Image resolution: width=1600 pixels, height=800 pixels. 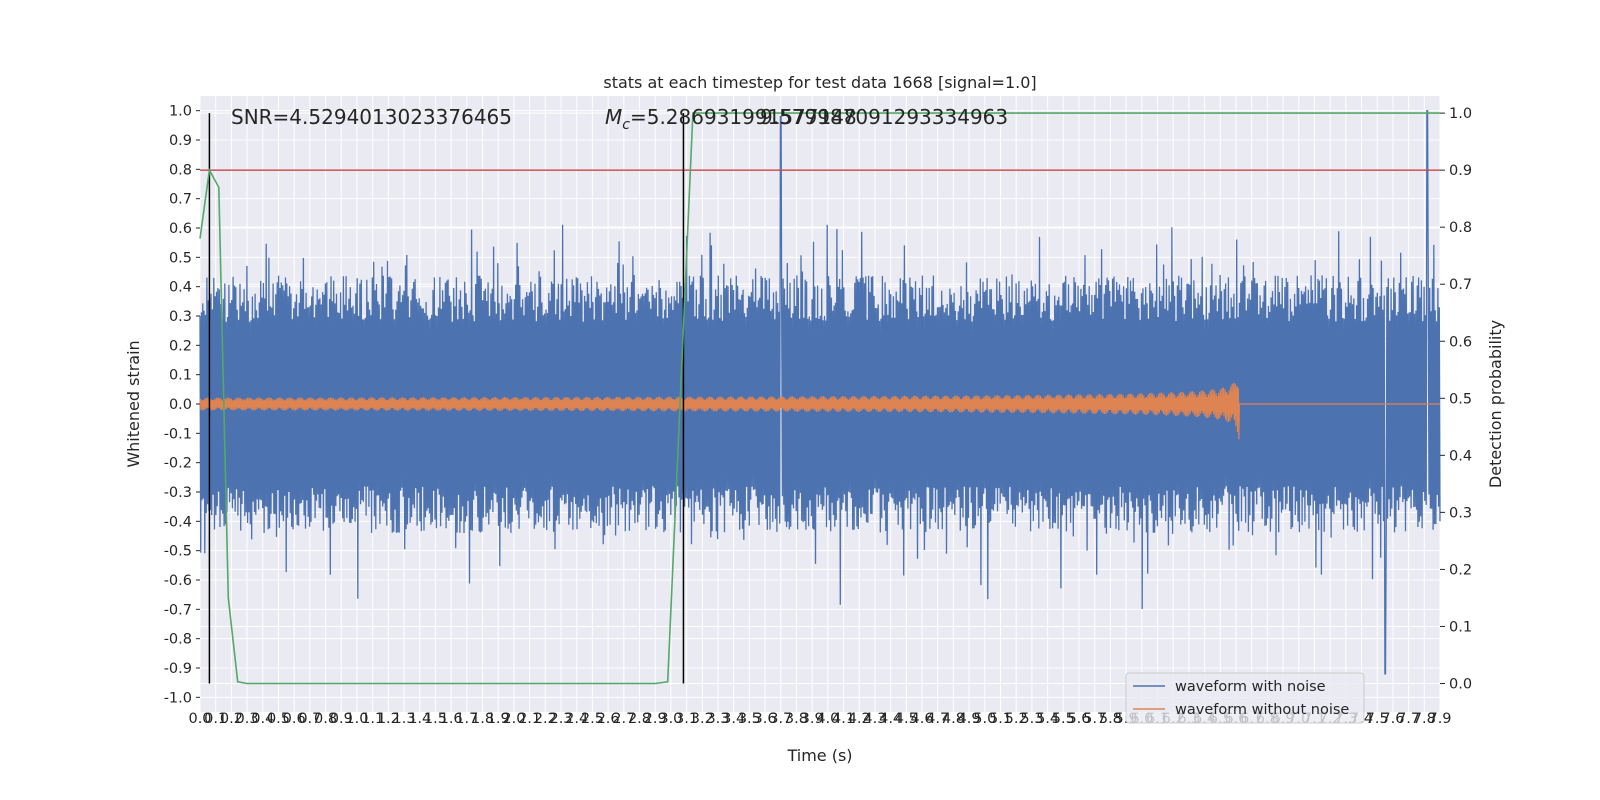 I want to click on y-tick-label: 0.9, so click(x=180, y=141).